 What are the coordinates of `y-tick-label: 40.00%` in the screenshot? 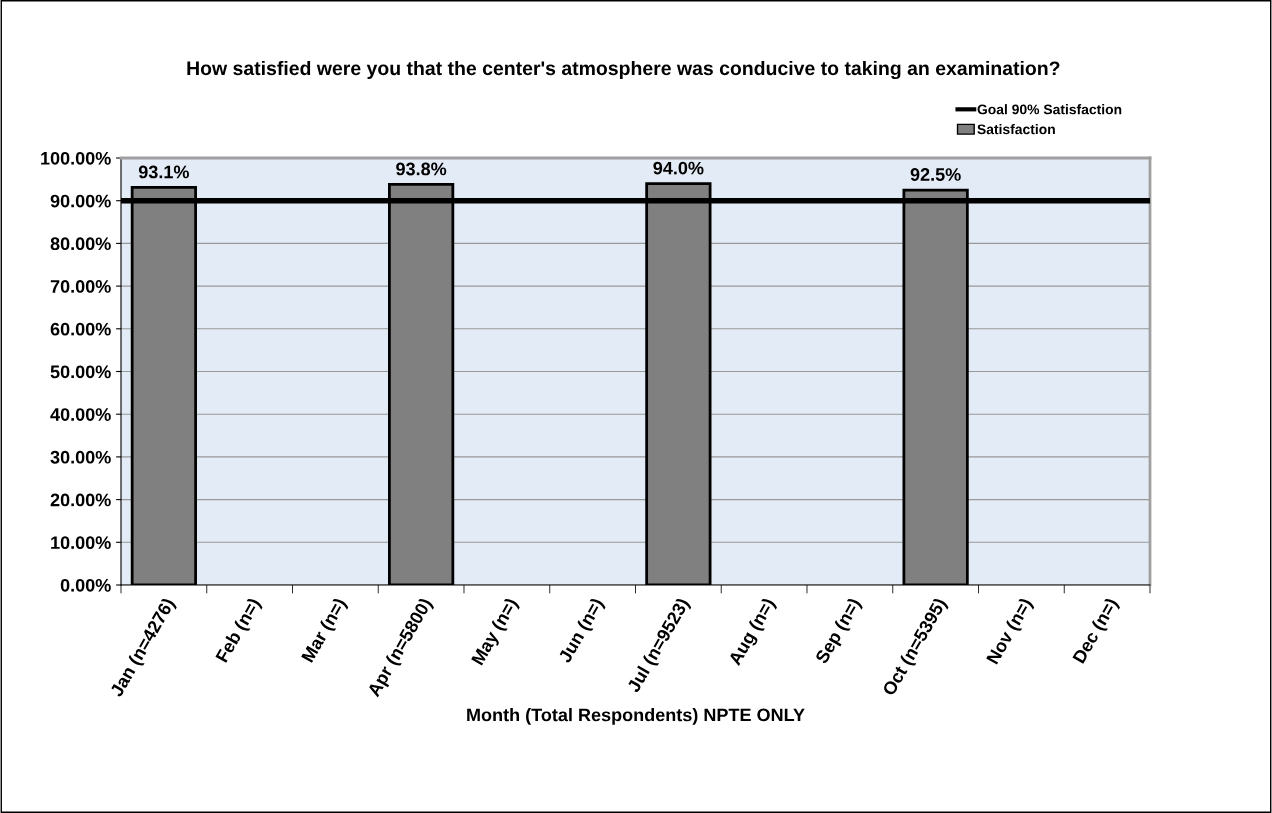 It's located at (80, 414).